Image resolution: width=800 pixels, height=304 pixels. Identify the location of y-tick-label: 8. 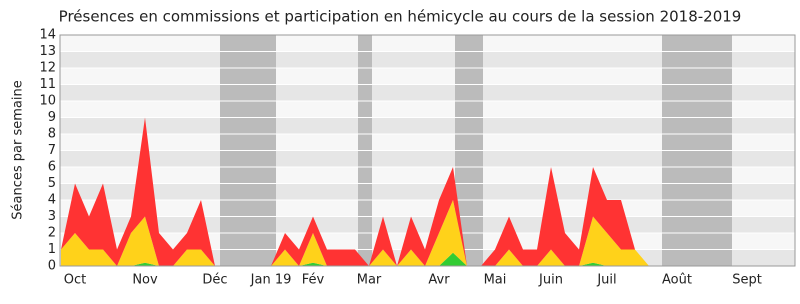
(52, 134).